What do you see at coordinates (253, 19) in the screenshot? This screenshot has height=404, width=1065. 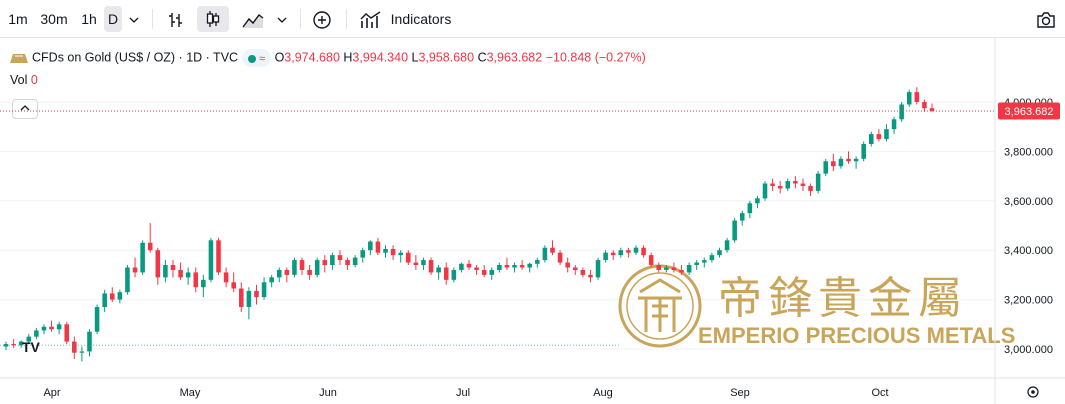 I see `area-chart-icon` at bounding box center [253, 19].